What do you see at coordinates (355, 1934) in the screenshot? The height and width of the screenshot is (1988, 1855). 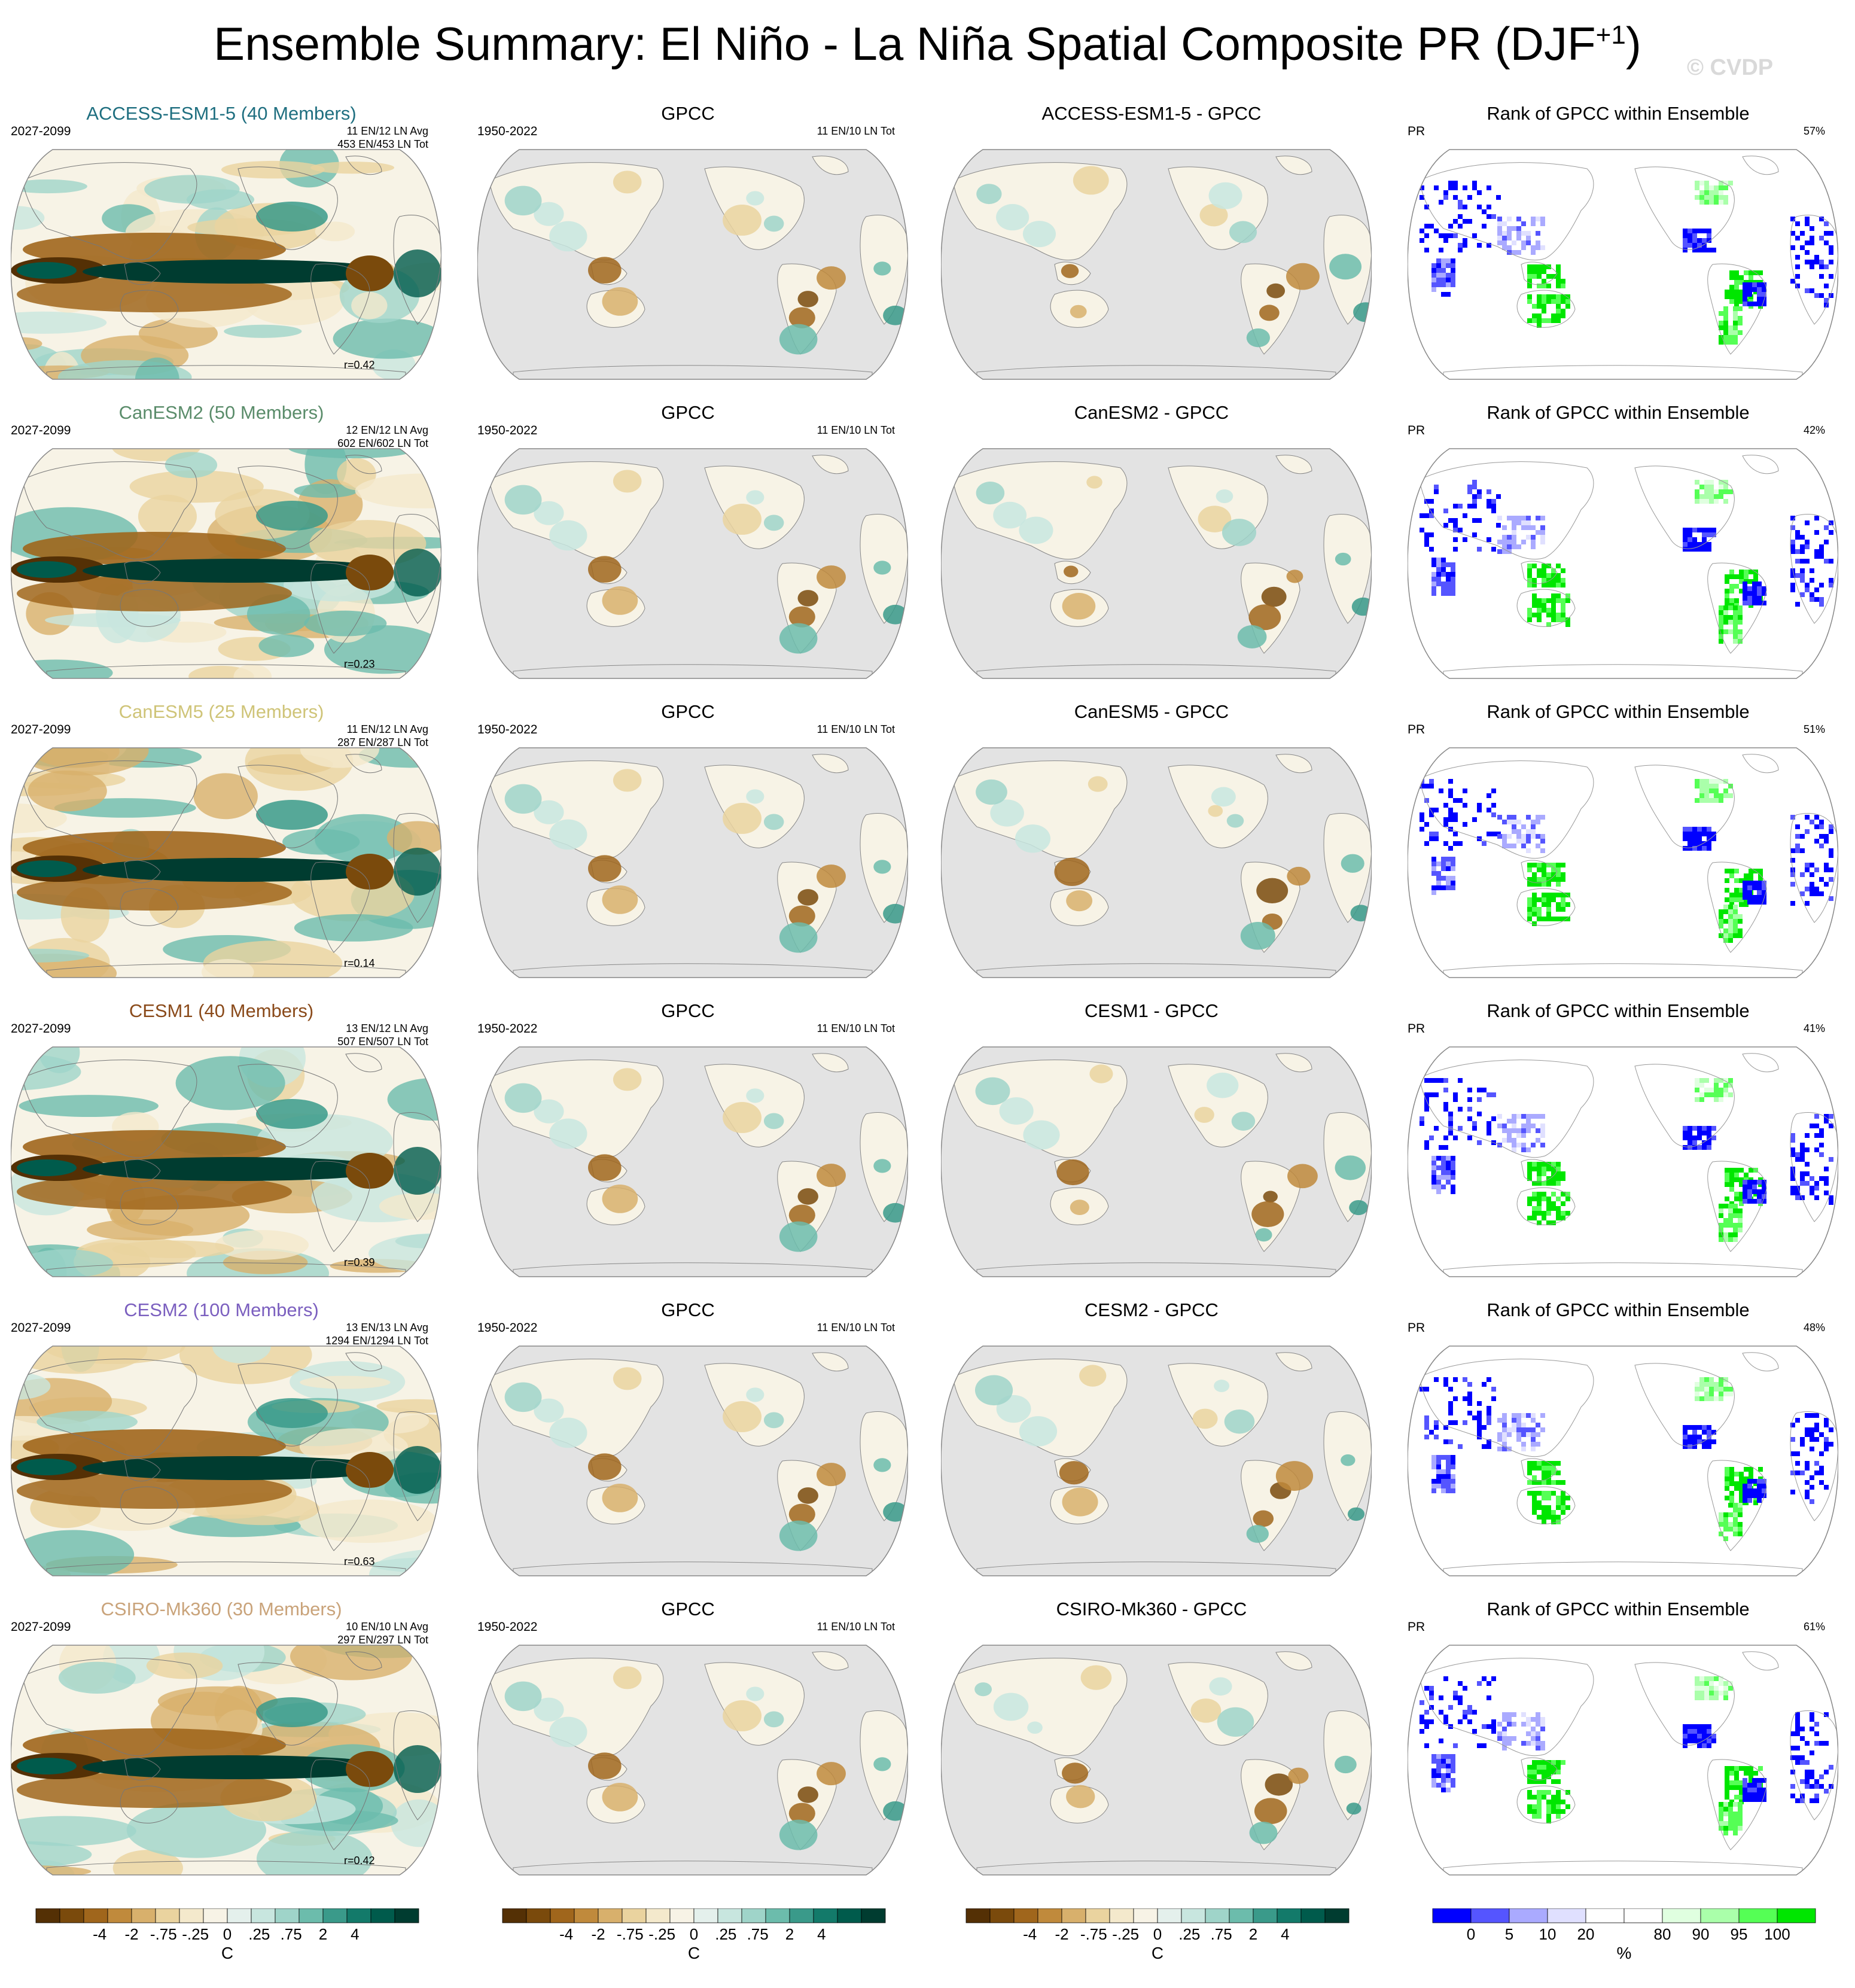 I see `colorbar-tick-label: 4` at bounding box center [355, 1934].